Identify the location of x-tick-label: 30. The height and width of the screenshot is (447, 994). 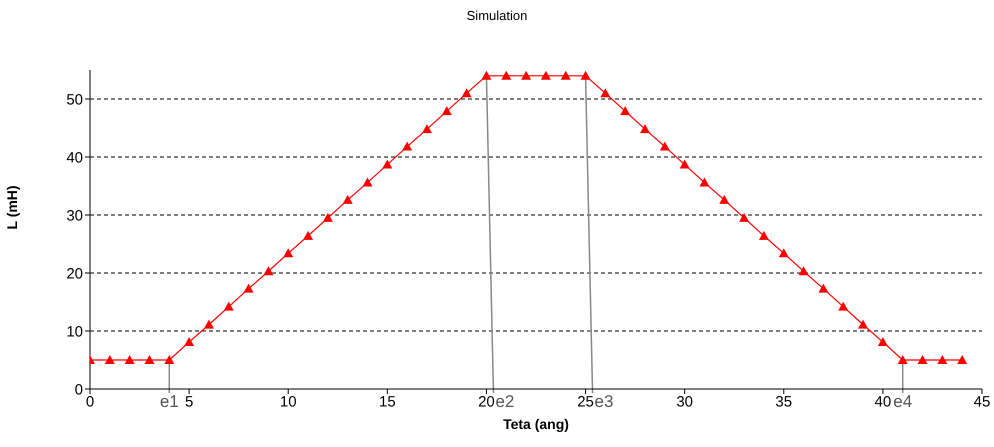
(685, 402).